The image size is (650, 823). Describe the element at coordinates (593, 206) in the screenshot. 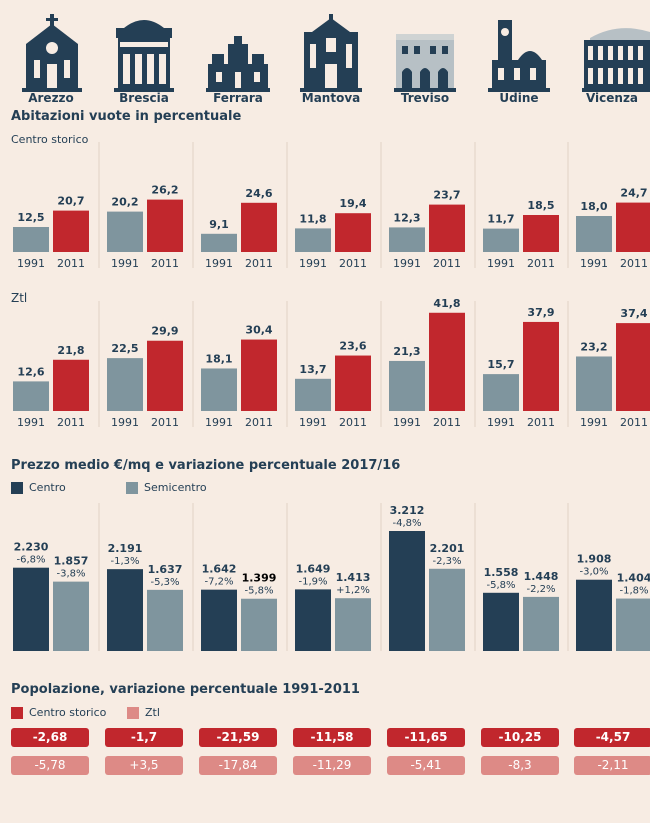

I see `data-label: 18,0` at that location.